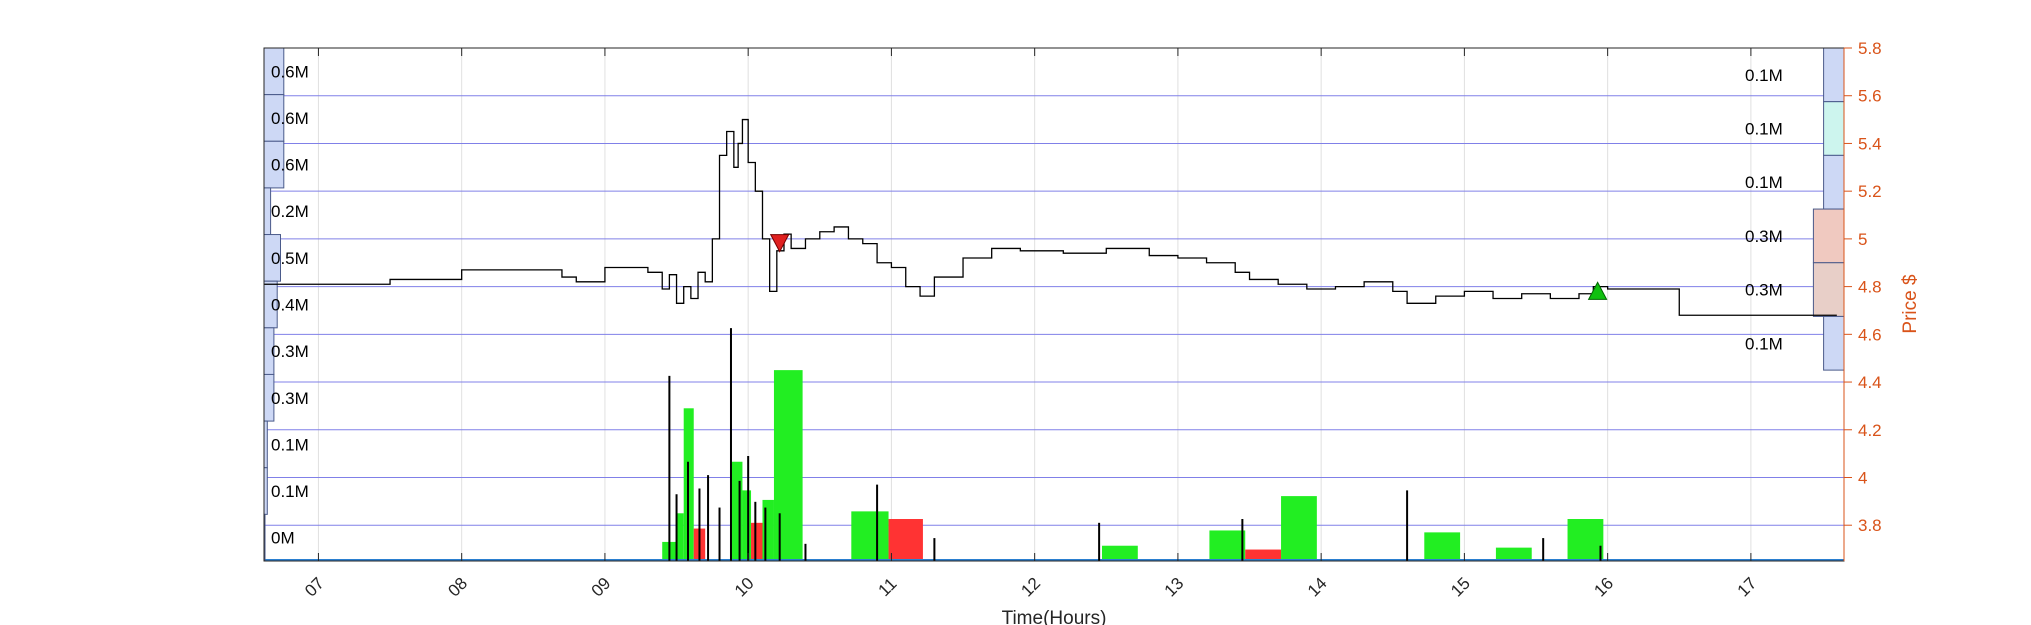 The image size is (2031, 625). I want to click on x-tick-label: 08, so click(457, 587).